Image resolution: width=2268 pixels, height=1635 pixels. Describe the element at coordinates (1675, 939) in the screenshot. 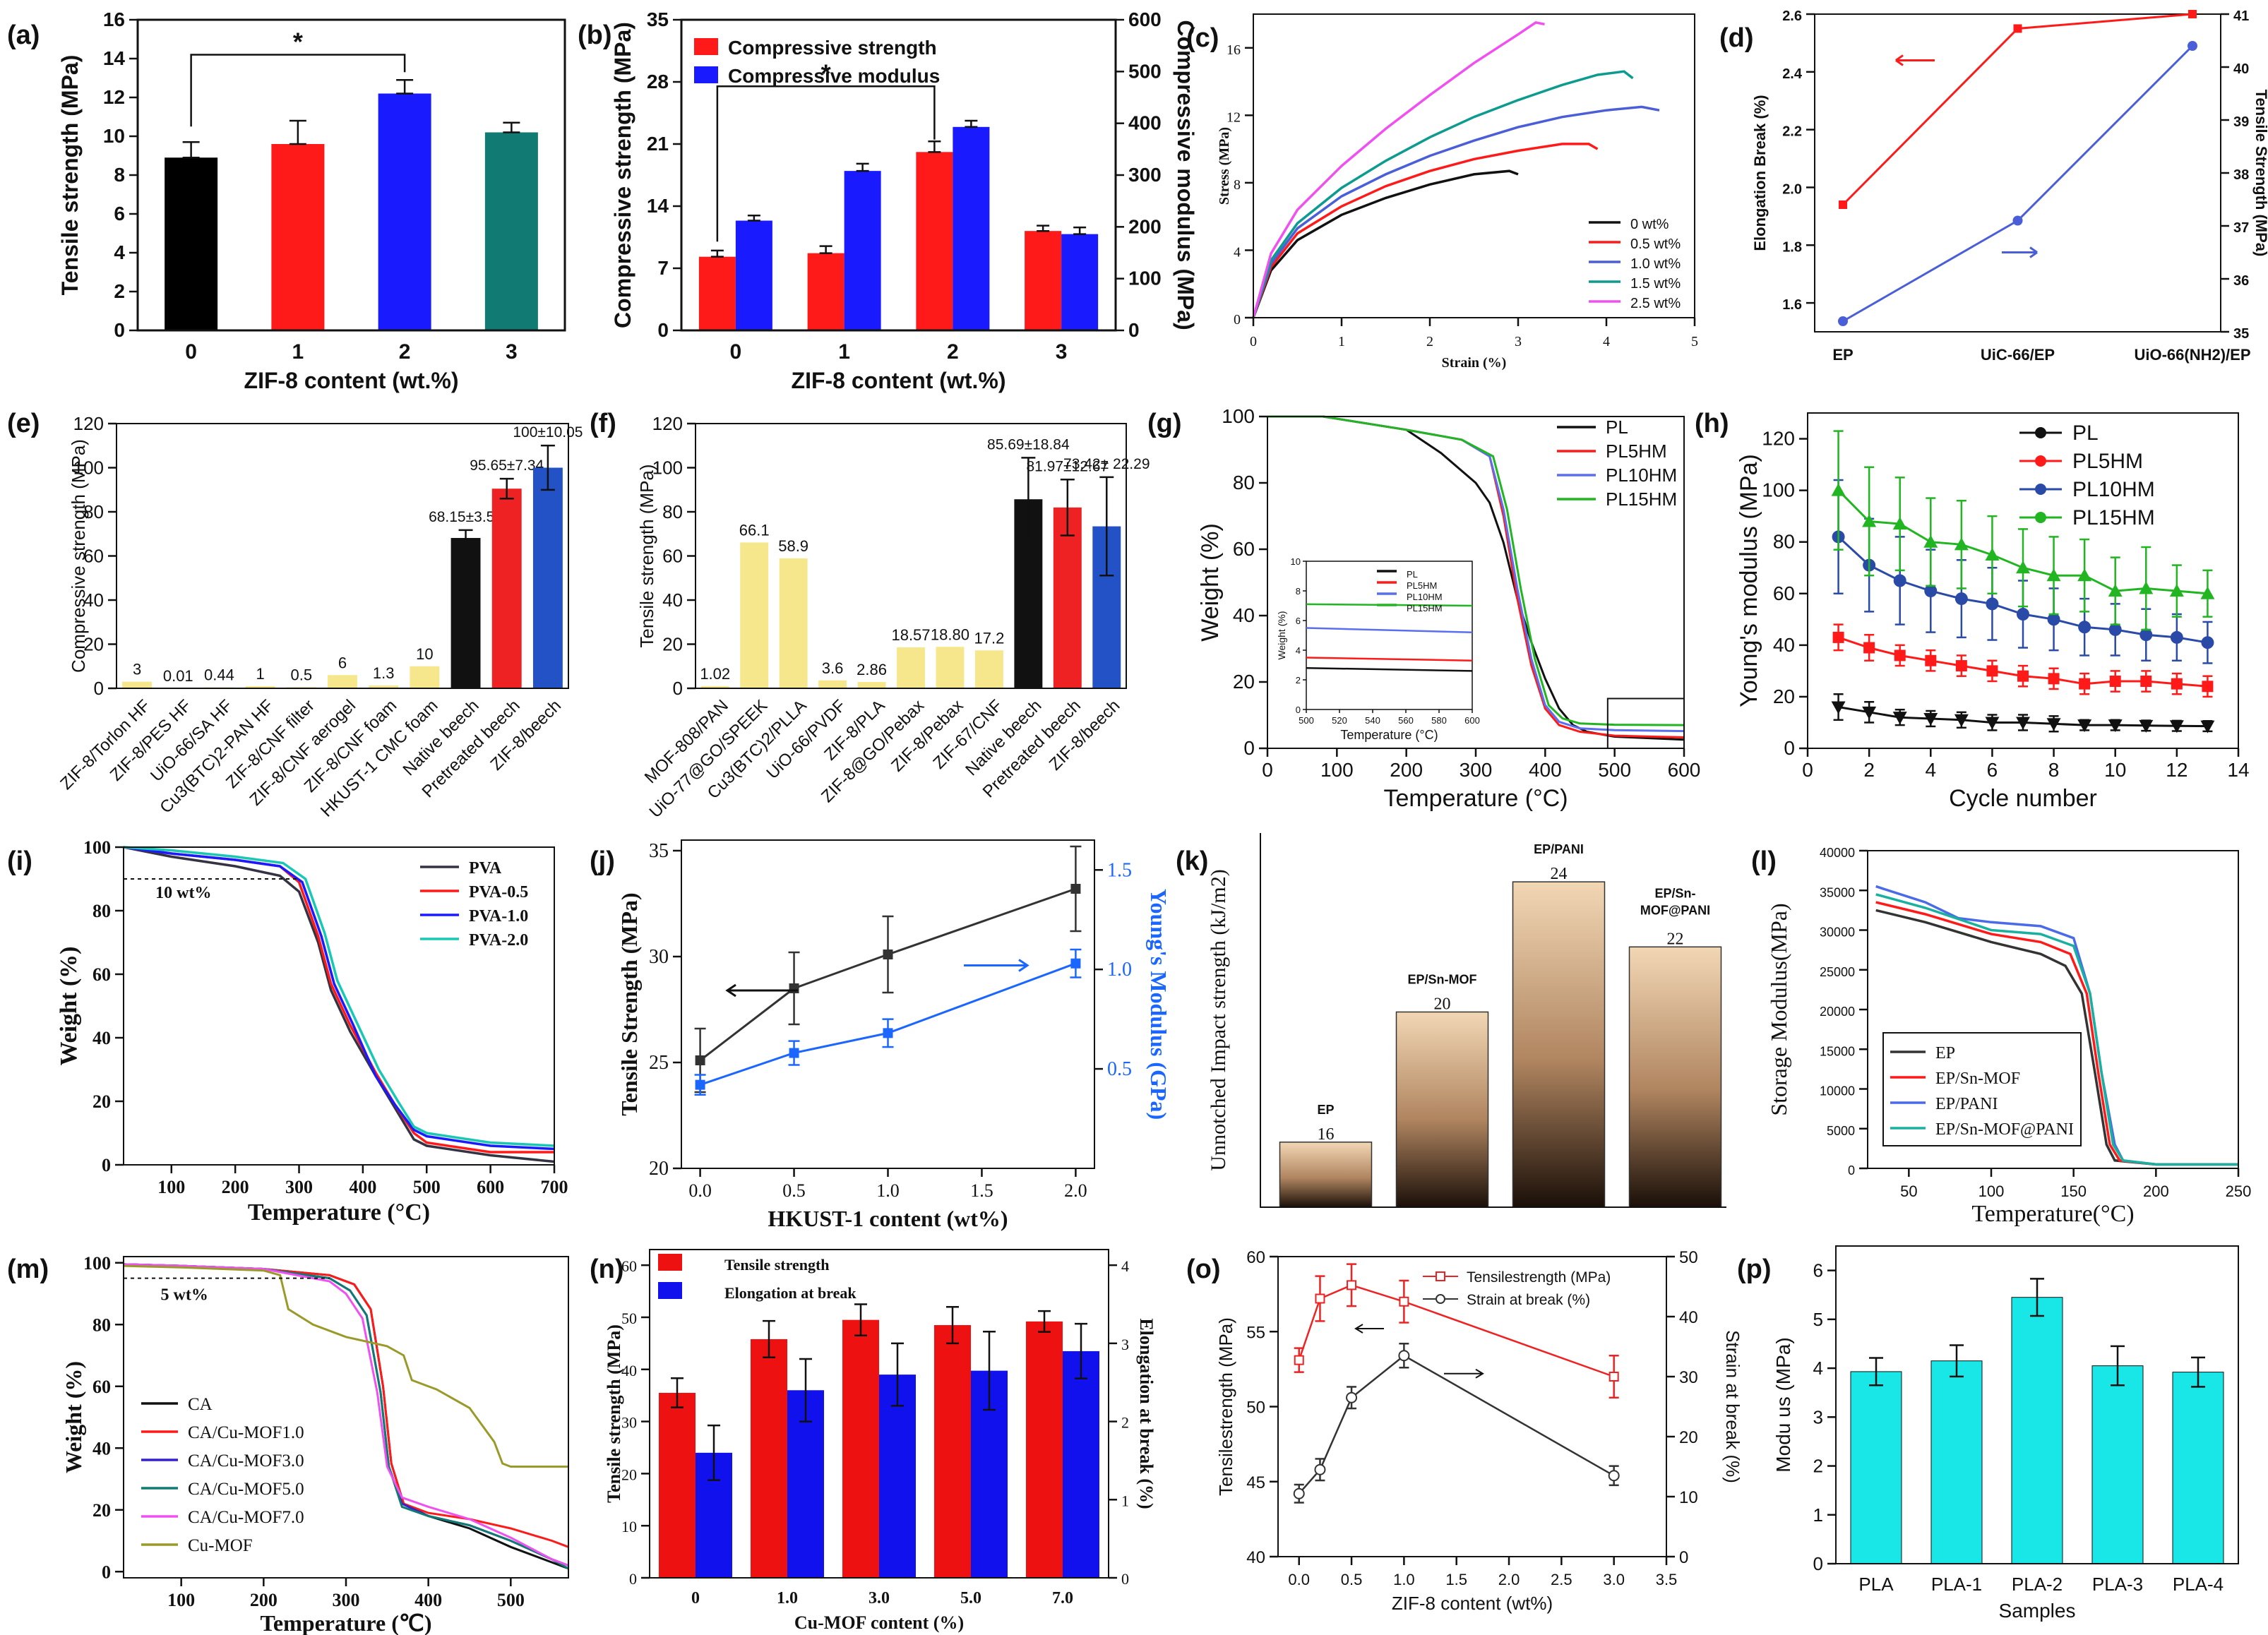

I see `data-label: 22` at that location.